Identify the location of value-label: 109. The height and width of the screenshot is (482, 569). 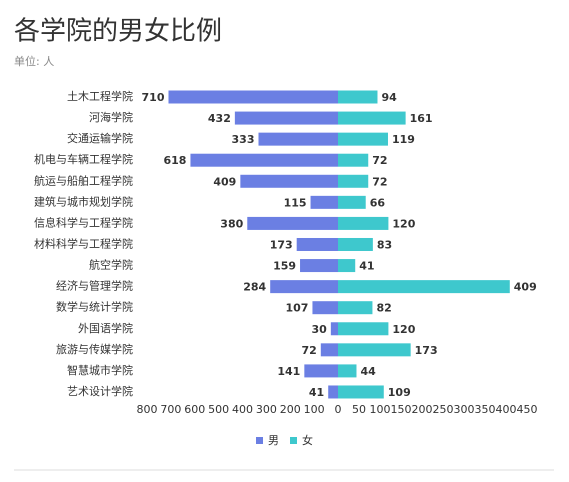
(399, 392).